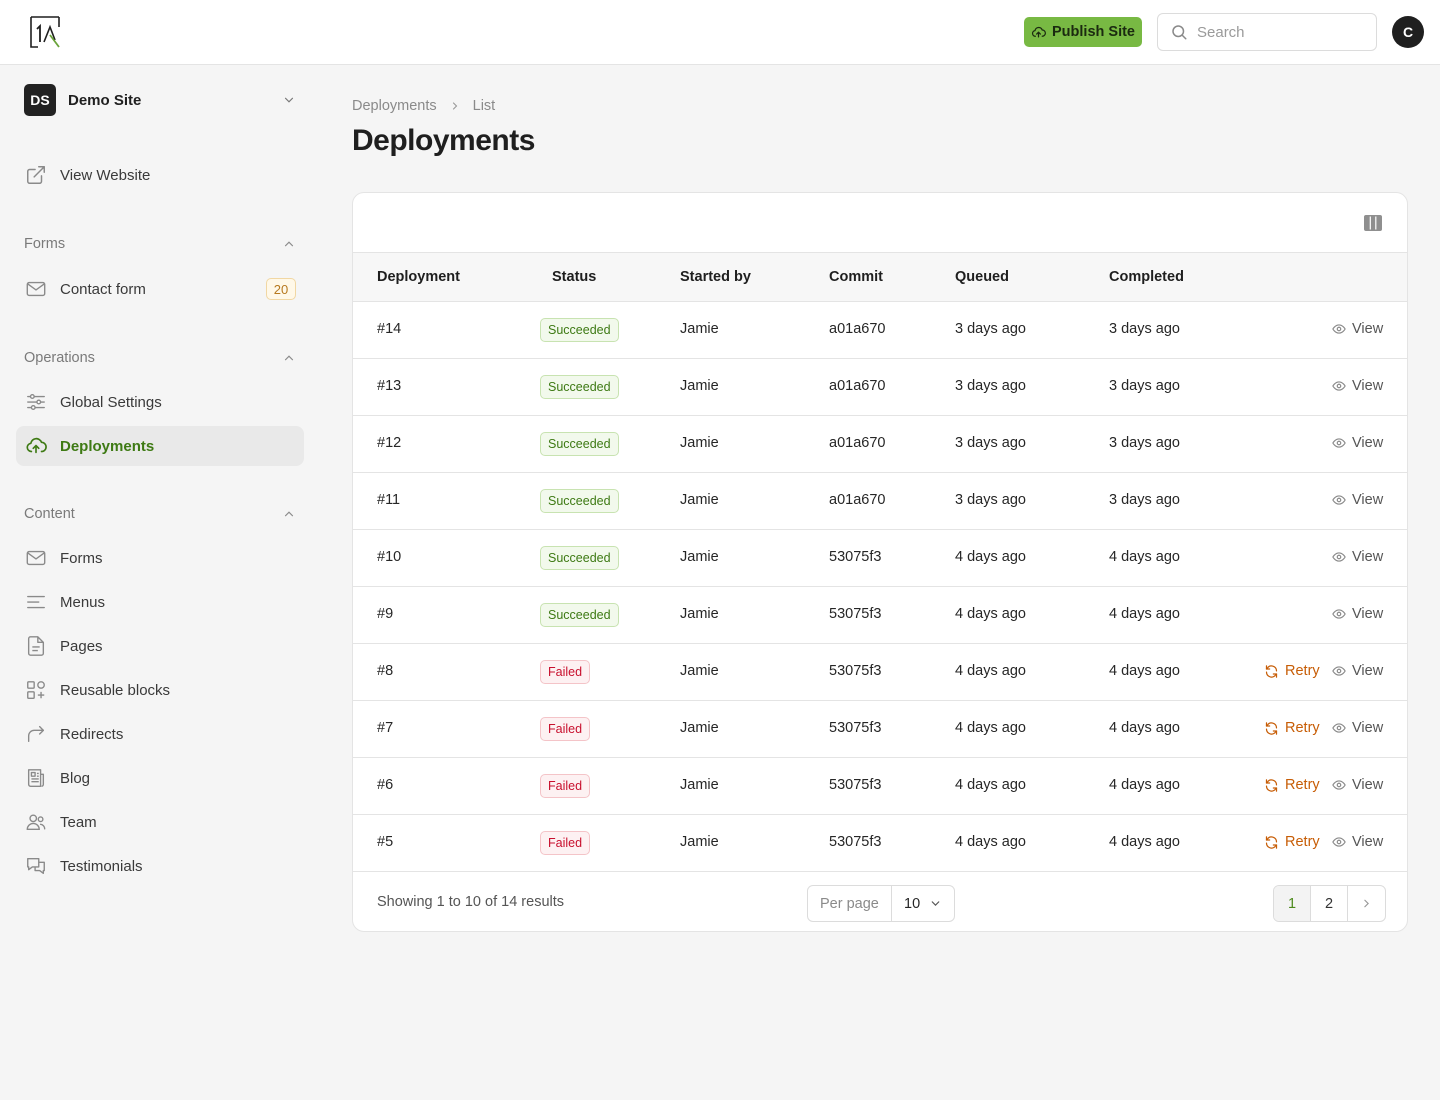  I want to click on sidebar-item-label: View Website, so click(105, 175).